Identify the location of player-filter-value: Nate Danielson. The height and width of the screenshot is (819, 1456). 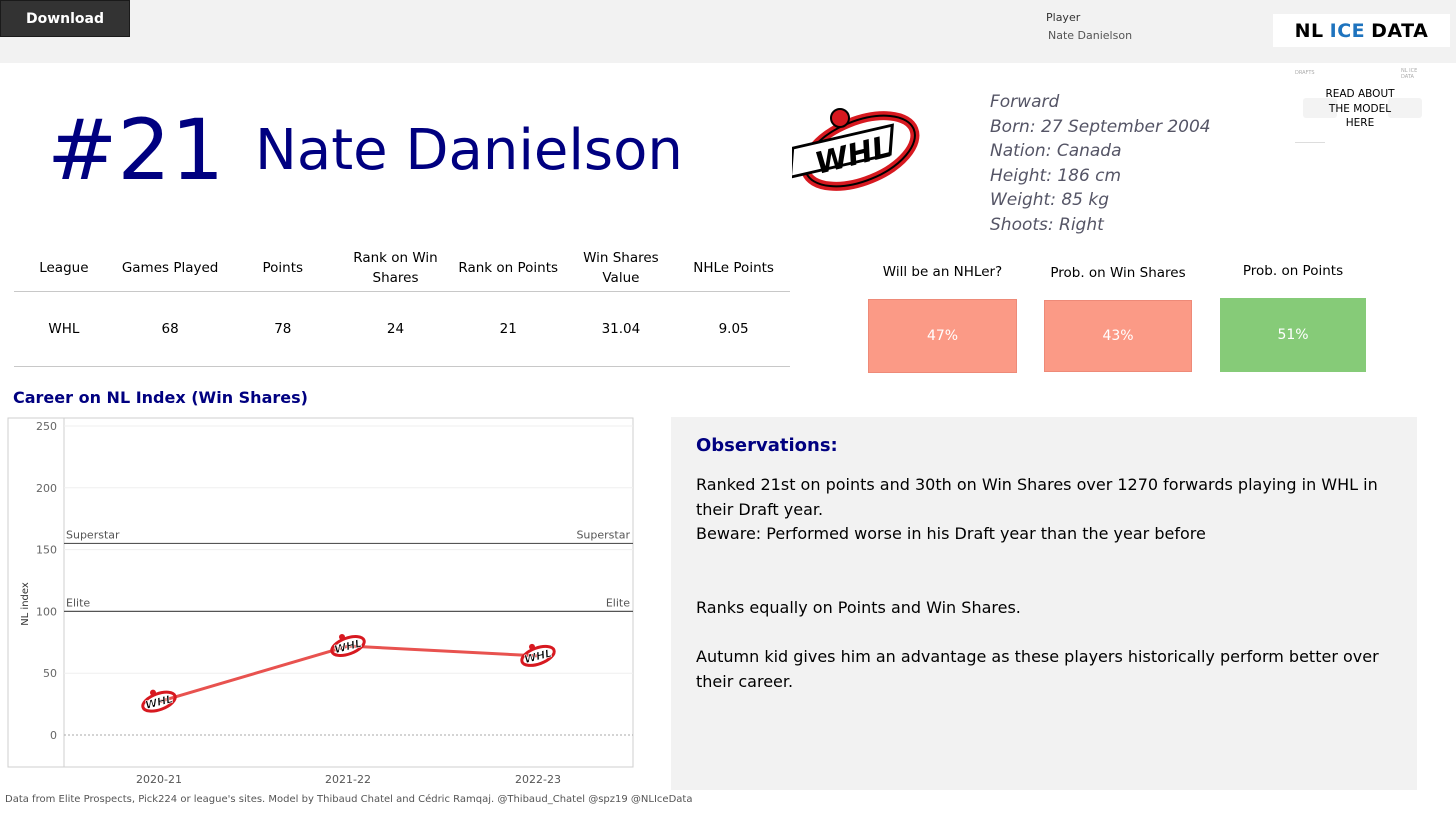
(1090, 35).